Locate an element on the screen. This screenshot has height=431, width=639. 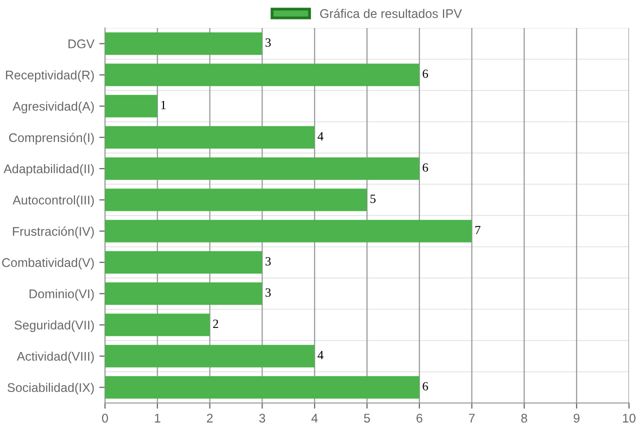
data-label: 2 is located at coordinates (215, 324).